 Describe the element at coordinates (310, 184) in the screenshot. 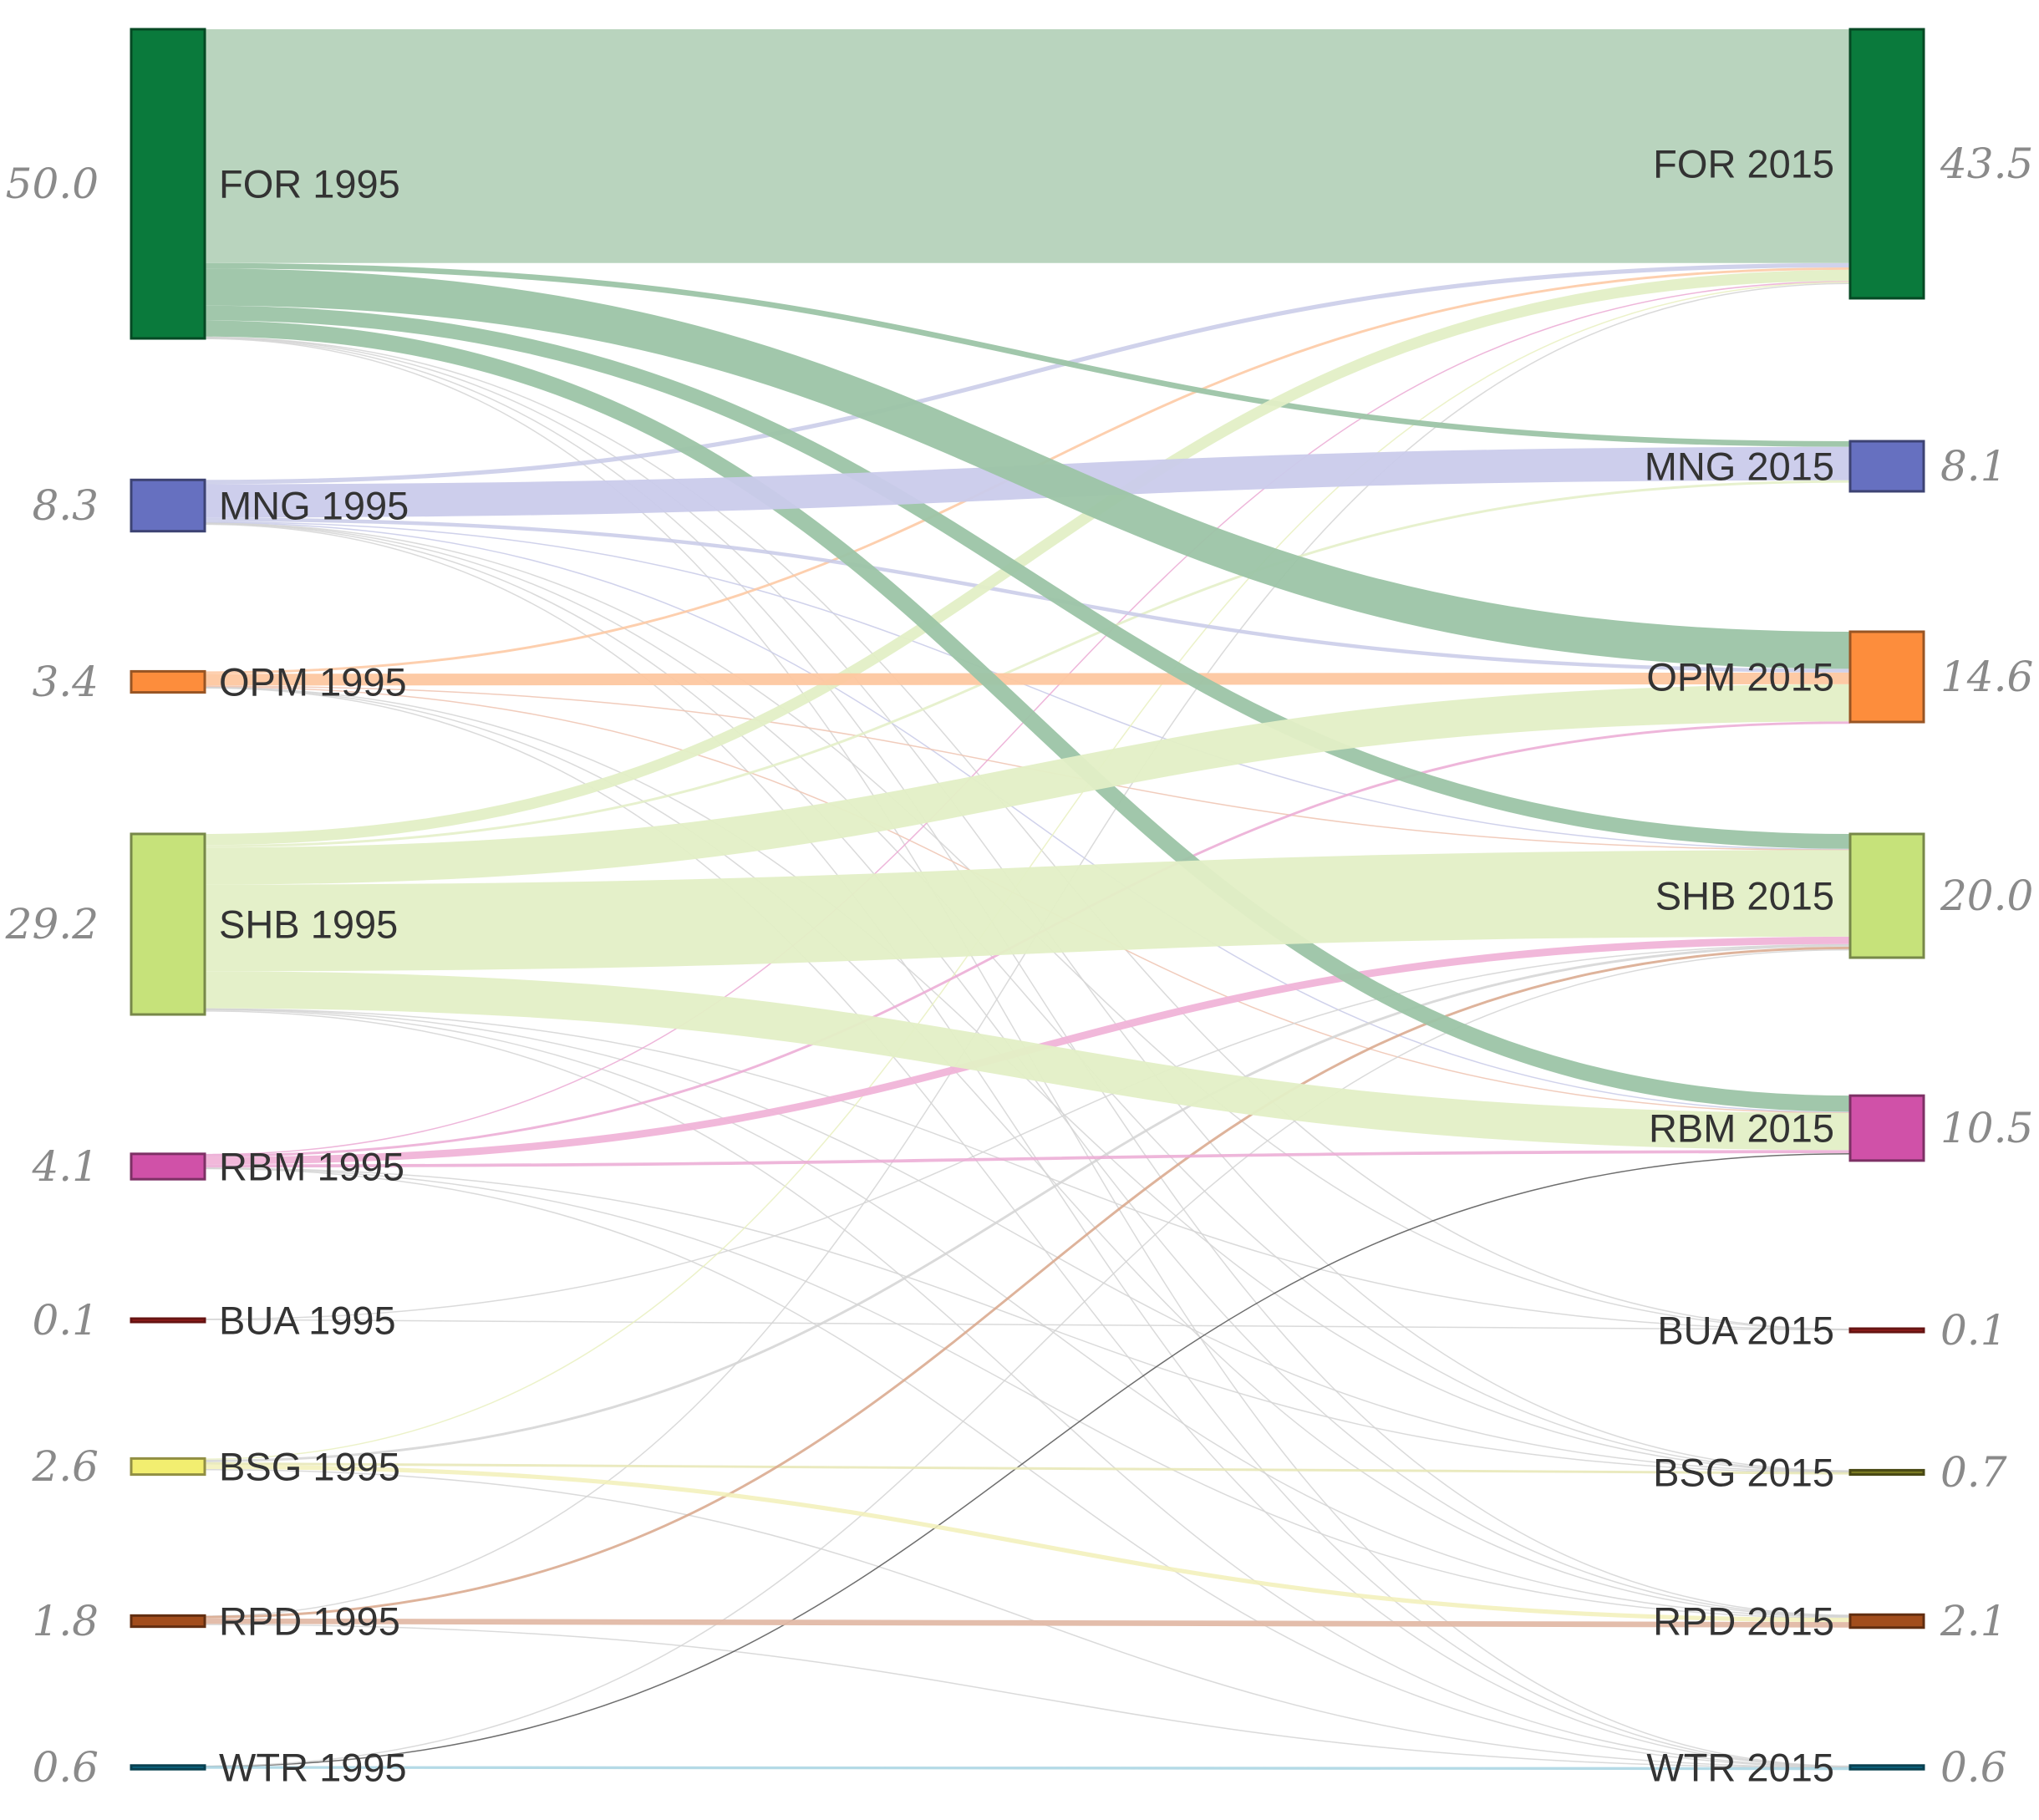

I see `node-label-for-1995: FOR 1995` at that location.